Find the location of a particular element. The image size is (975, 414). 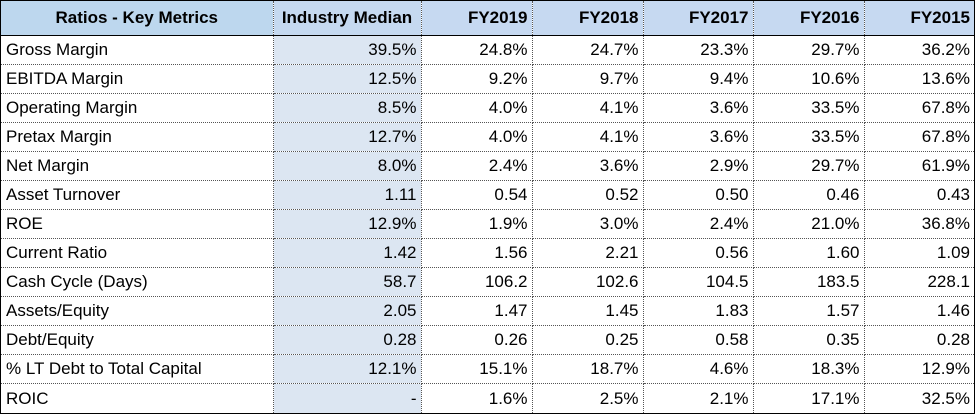

industry-median-cell: 12.7% is located at coordinates (347, 137).